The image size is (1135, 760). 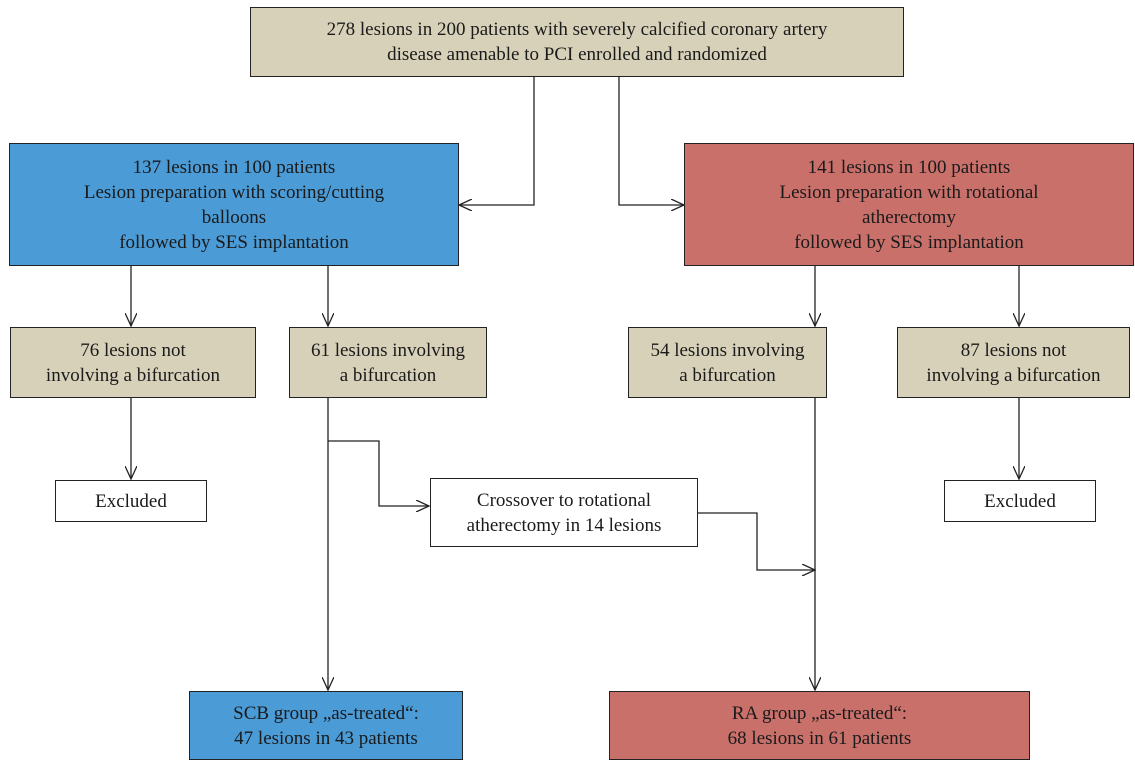 What do you see at coordinates (756, 541) in the screenshot?
I see `arrow-crossover-to-ra` at bounding box center [756, 541].